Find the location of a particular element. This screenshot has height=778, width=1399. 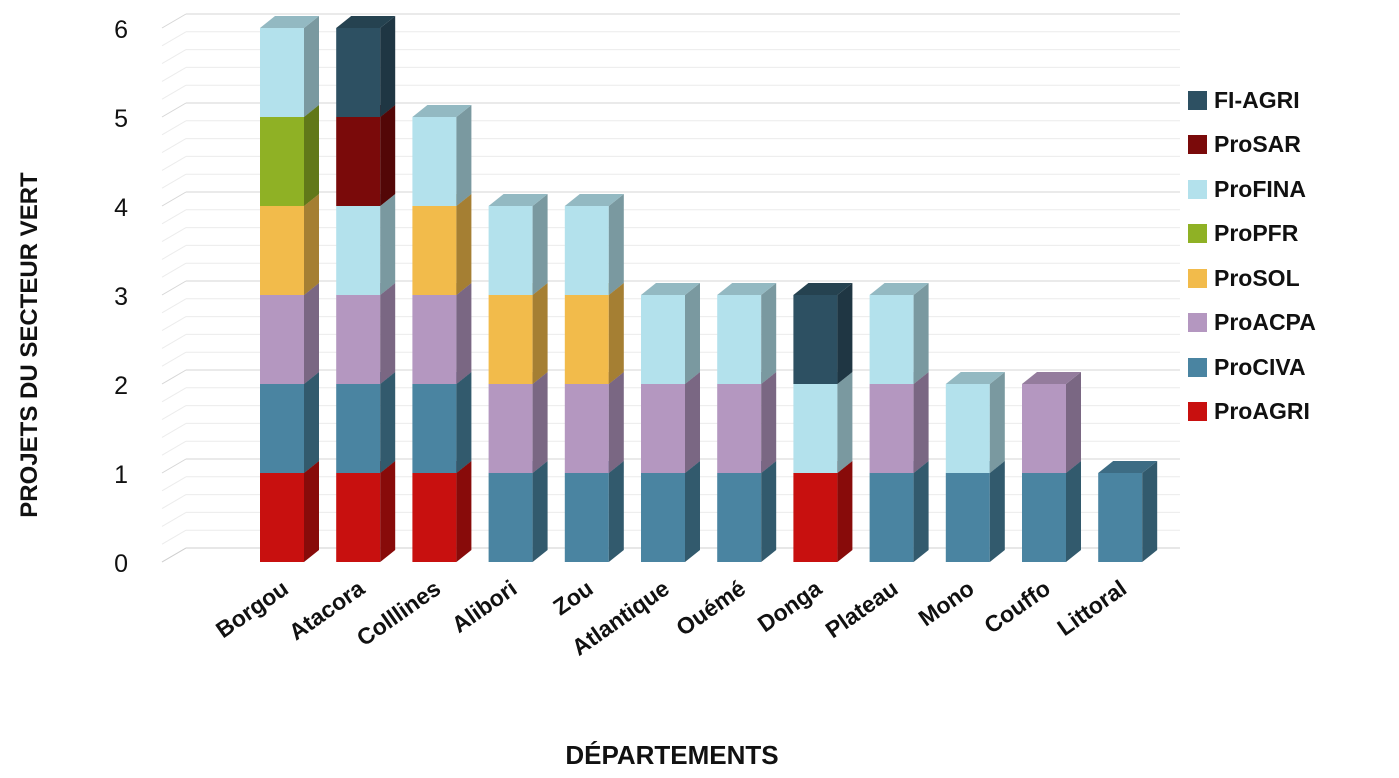

x-tick-label: Zou is located at coordinates (572, 597).